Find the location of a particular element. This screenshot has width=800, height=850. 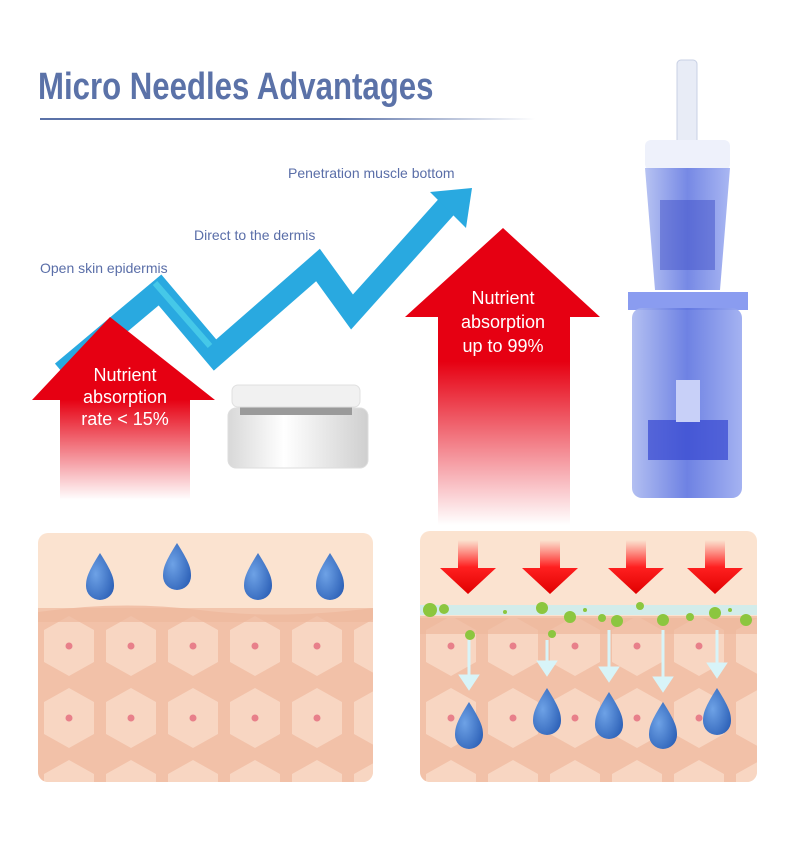

text-line: up to 99% is located at coordinates (503, 346).